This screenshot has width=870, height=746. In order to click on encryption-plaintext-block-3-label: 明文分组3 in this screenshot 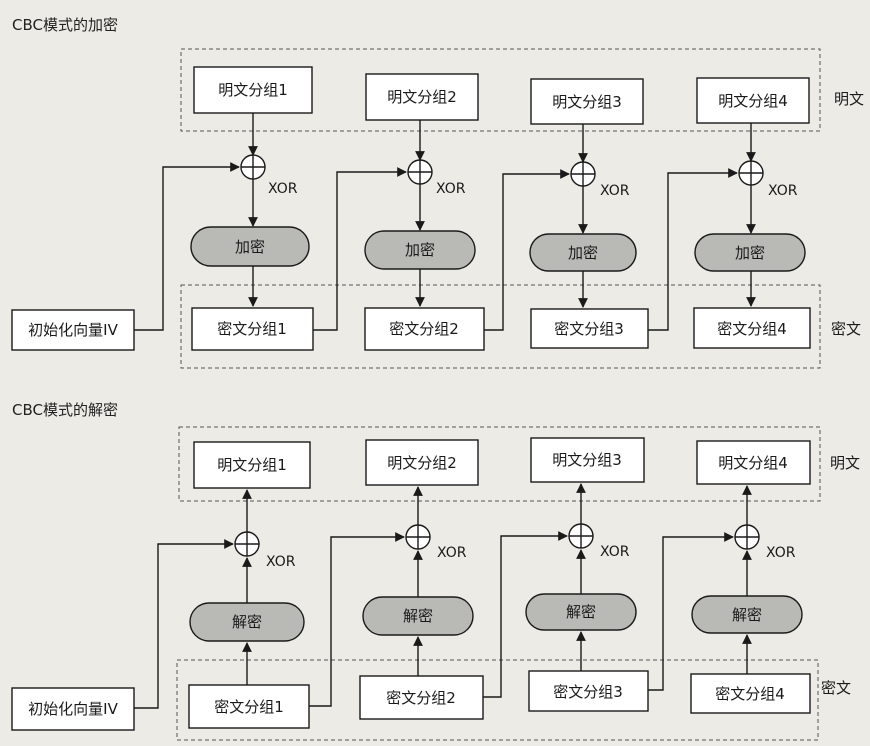, I will do `click(587, 102)`.